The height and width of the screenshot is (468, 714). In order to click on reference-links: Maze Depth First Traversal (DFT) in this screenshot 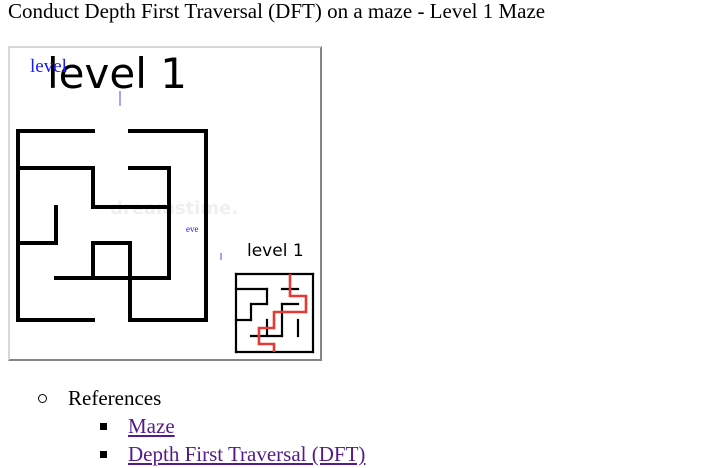, I will do `click(216, 440)`.